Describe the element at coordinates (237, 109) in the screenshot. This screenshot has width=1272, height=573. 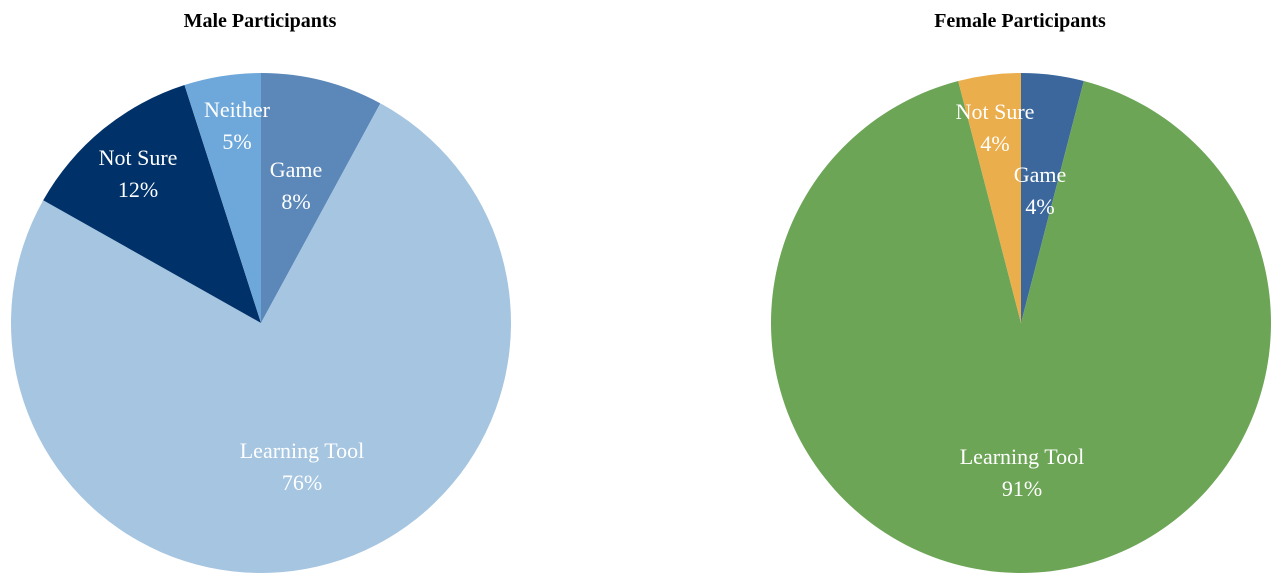
I see `male-category-neither: Neither` at that location.